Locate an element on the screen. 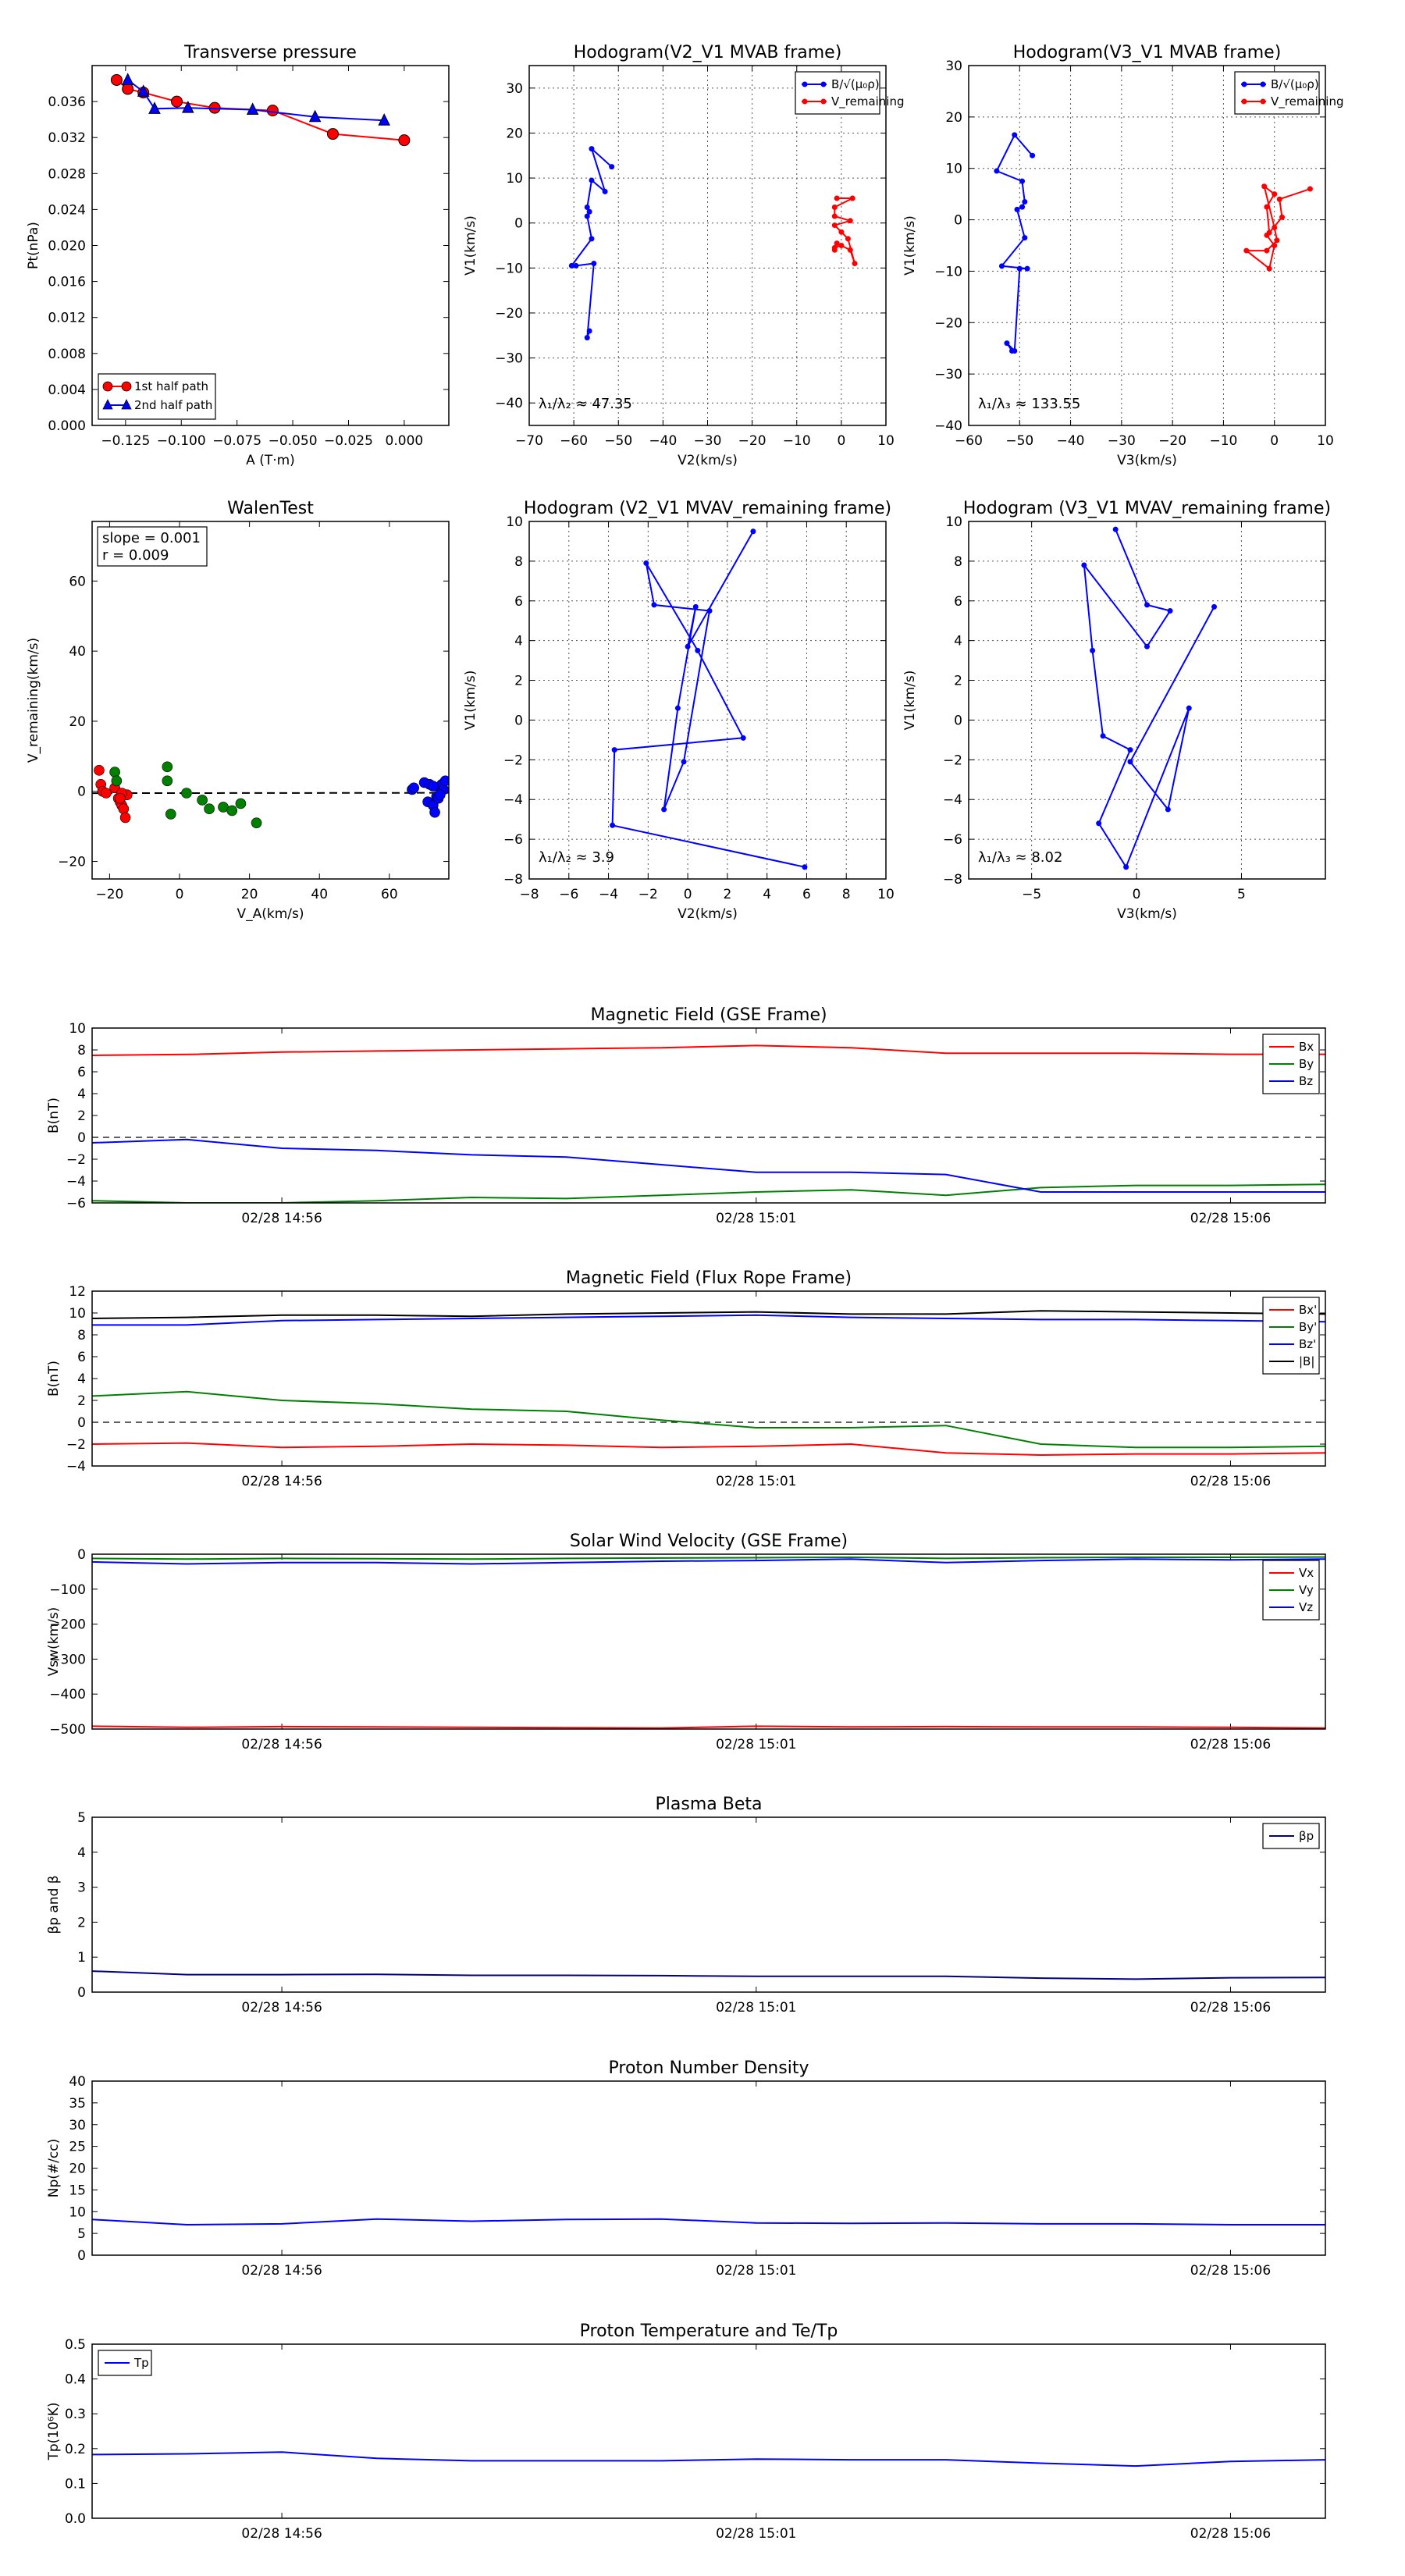 The height and width of the screenshot is (2576, 1405). plot-area is located at coordinates (709, 1123).